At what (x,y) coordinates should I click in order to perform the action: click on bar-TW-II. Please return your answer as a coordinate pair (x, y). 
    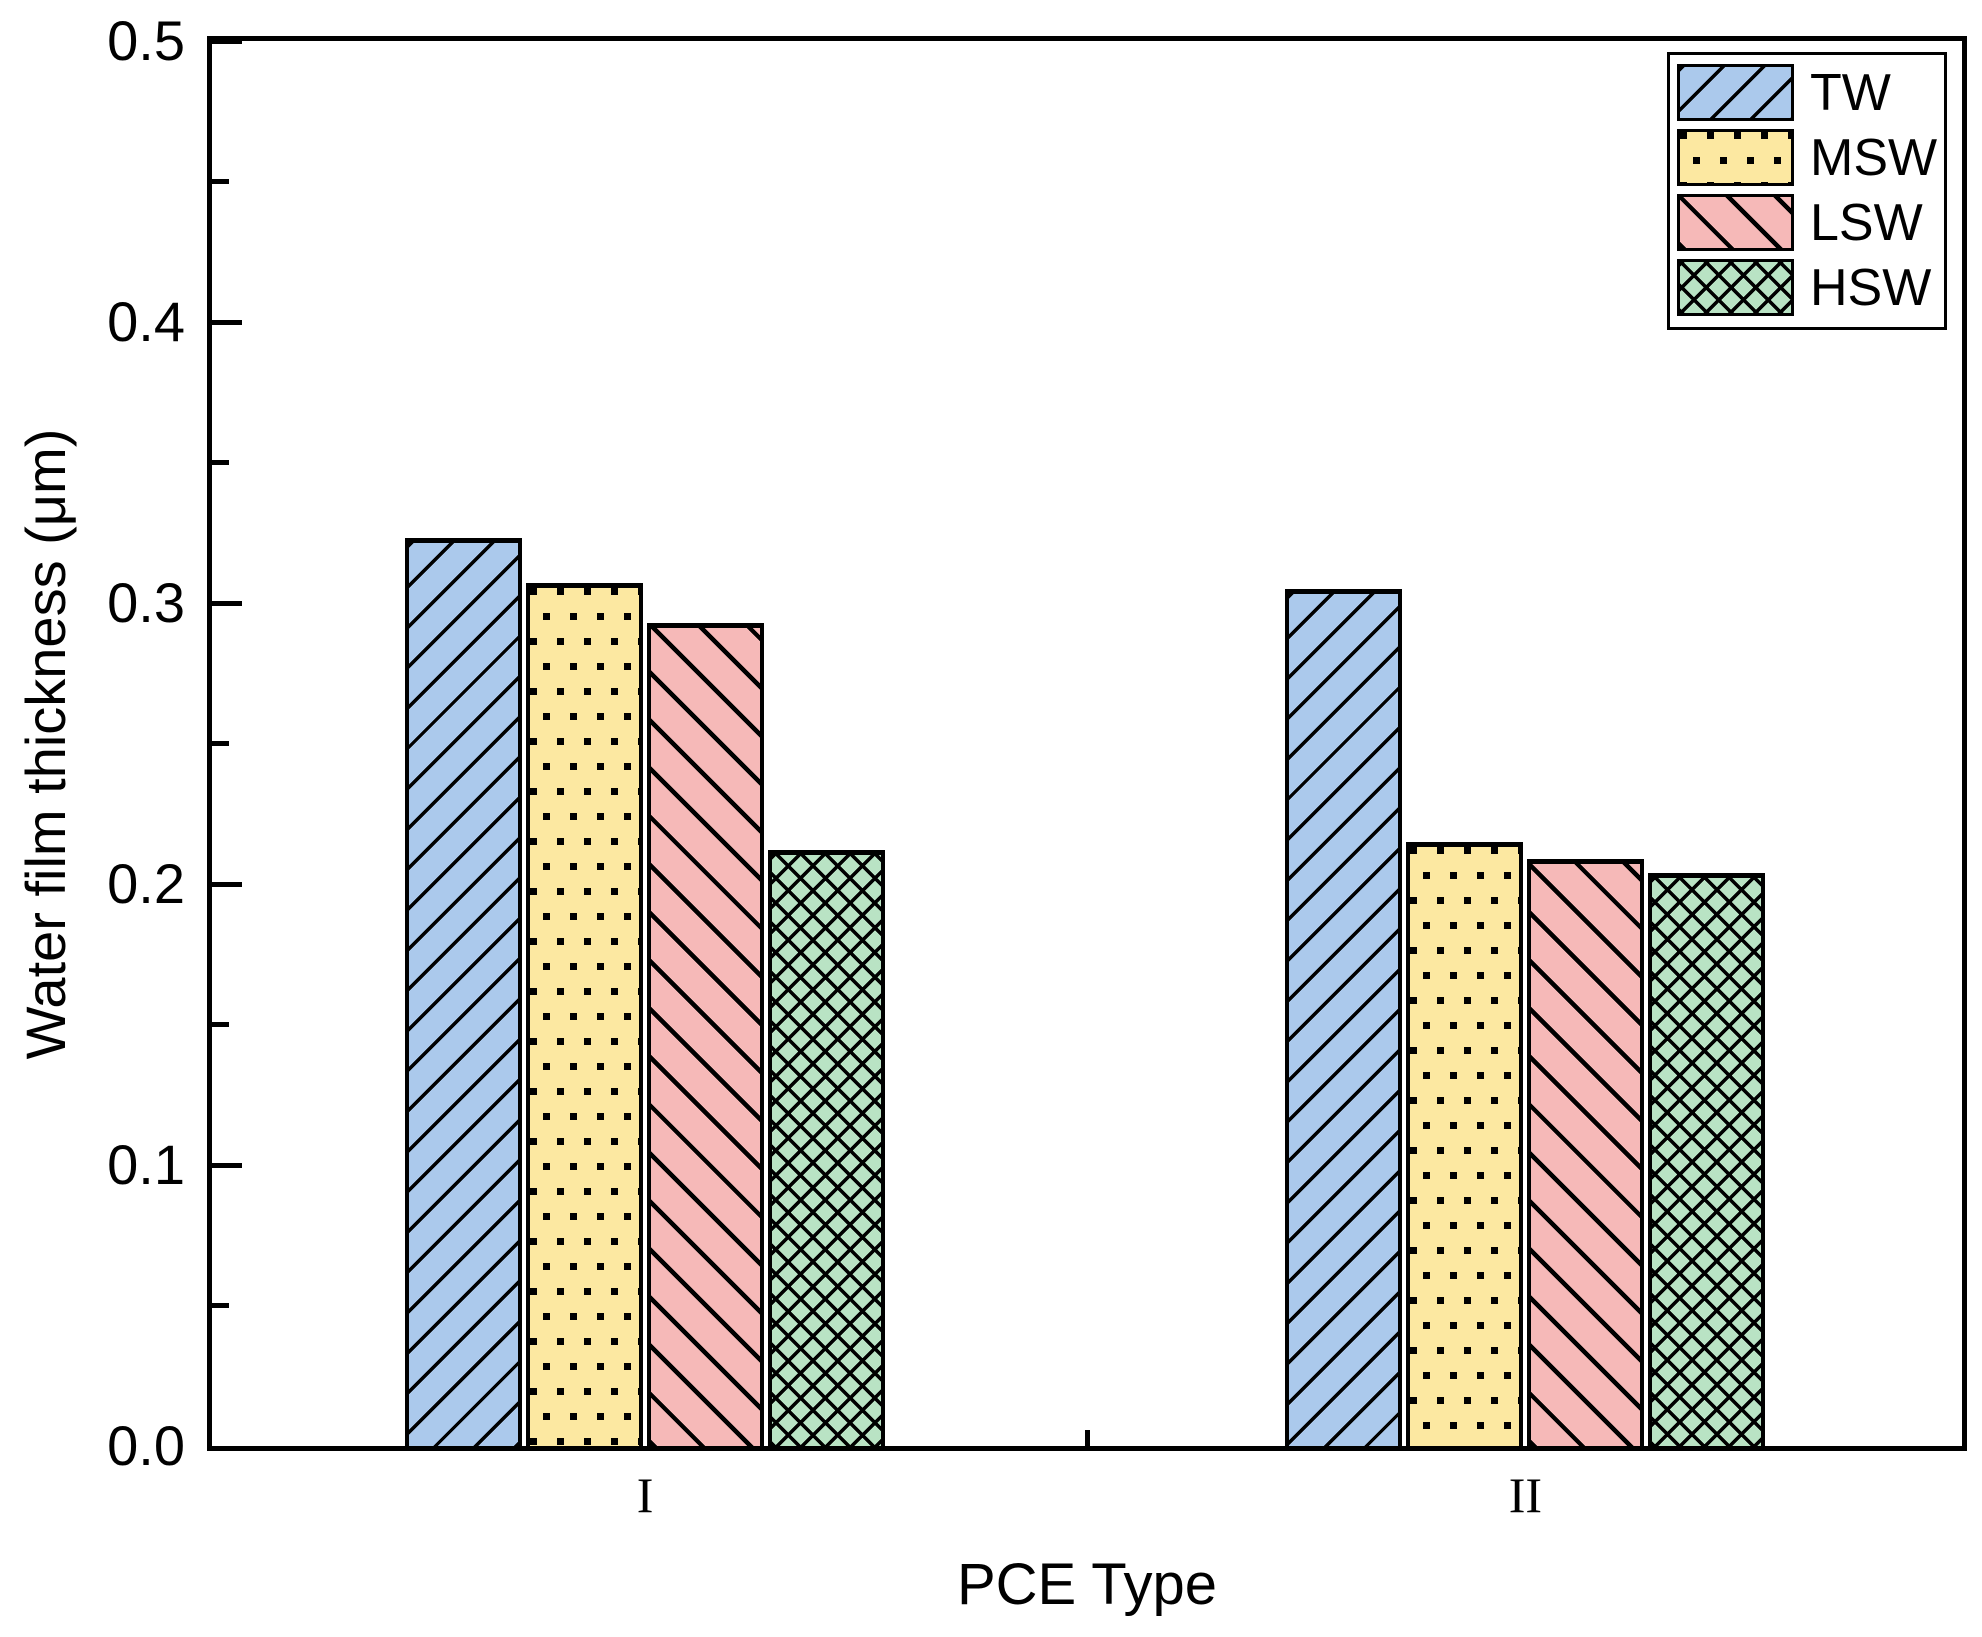
    Looking at the image, I should click on (1344, 1017).